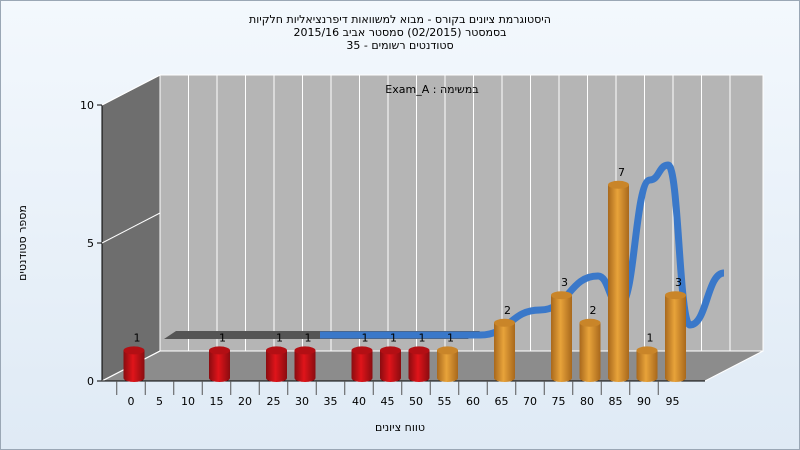  Describe the element at coordinates (245, 401) in the screenshot. I see `x-tick-label: 20` at that location.